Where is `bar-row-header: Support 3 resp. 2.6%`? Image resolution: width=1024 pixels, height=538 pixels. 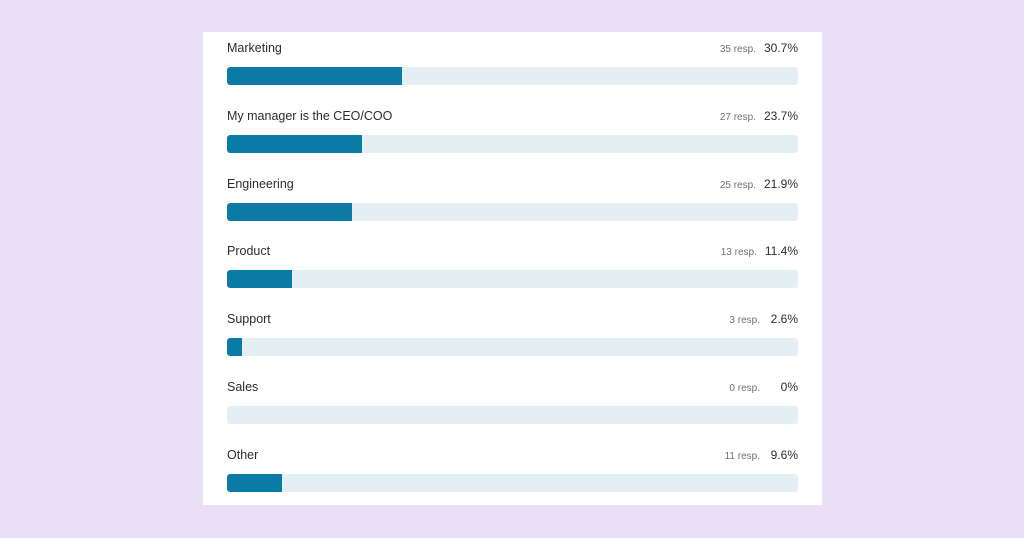 bar-row-header: Support 3 resp. 2.6% is located at coordinates (512, 319).